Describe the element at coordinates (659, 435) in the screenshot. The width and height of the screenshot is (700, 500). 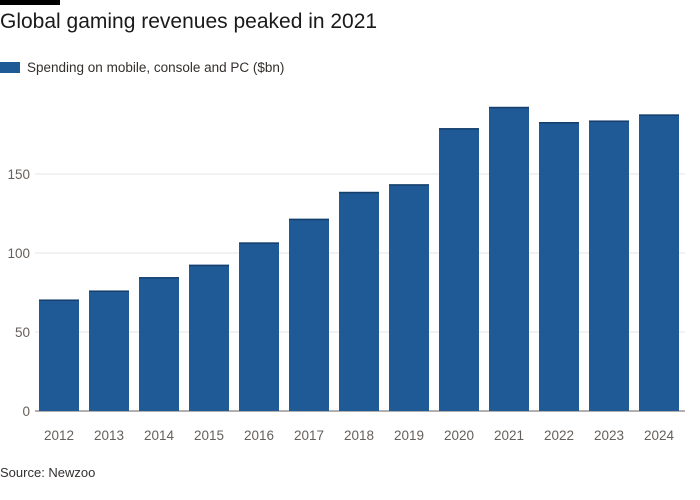
I see `x-tick-label: 2024` at that location.